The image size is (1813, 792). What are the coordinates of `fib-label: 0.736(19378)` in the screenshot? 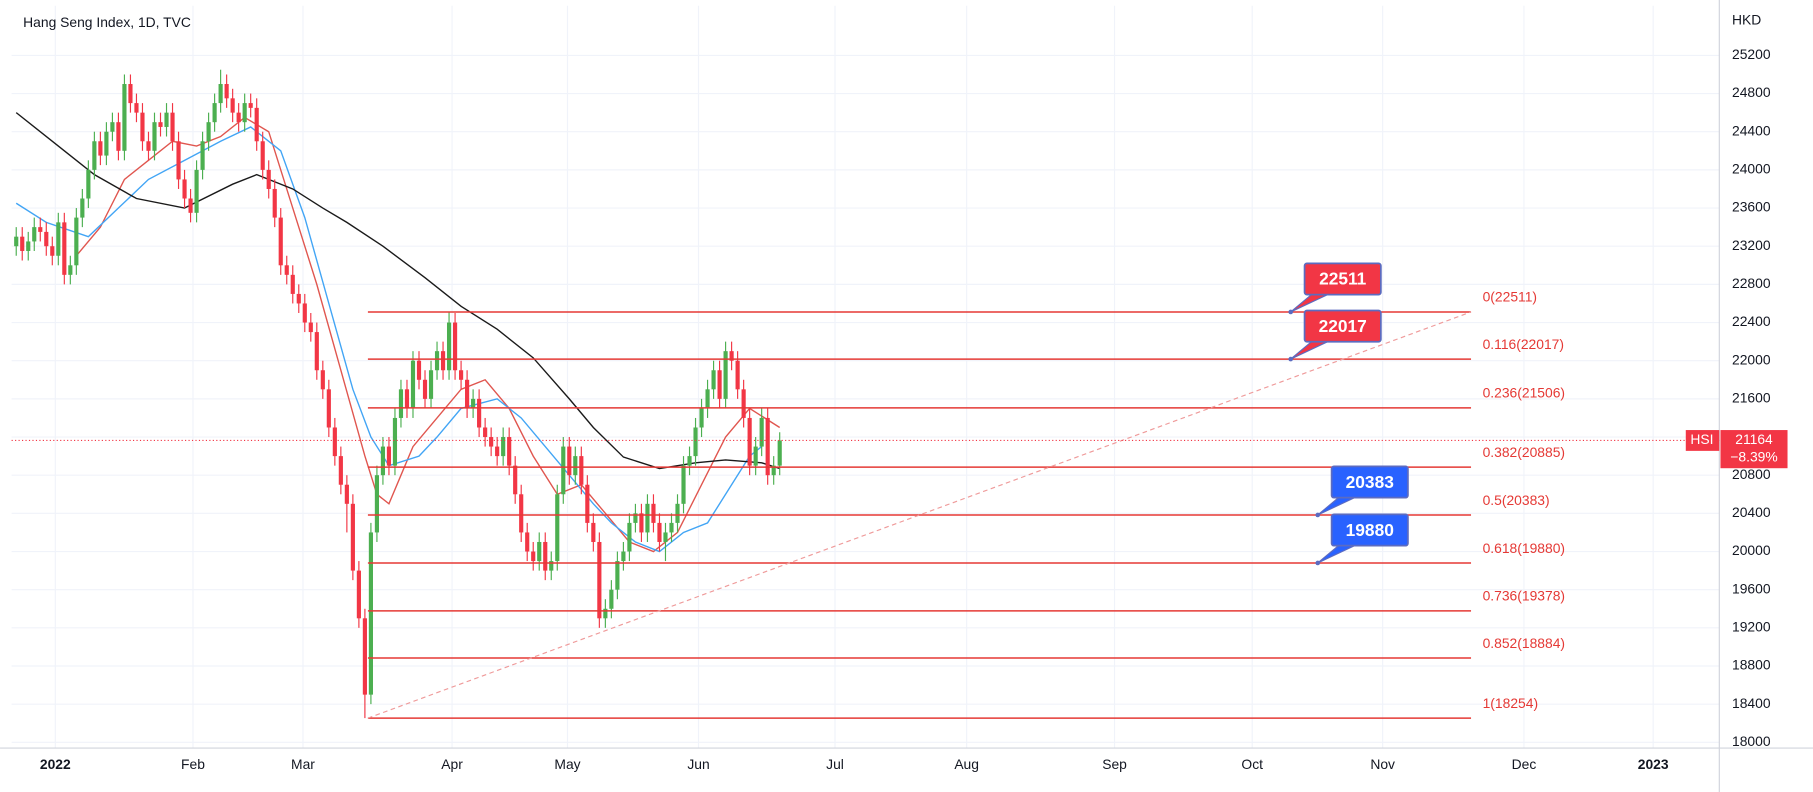 It's located at (1524, 596).